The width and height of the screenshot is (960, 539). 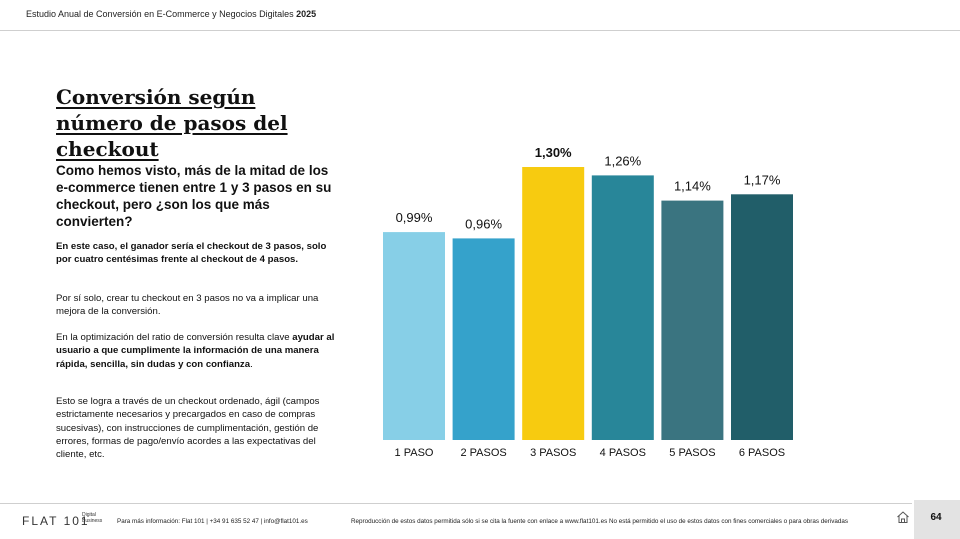 What do you see at coordinates (483, 453) in the screenshot?
I see `category-label-2: 2 PASOS` at bounding box center [483, 453].